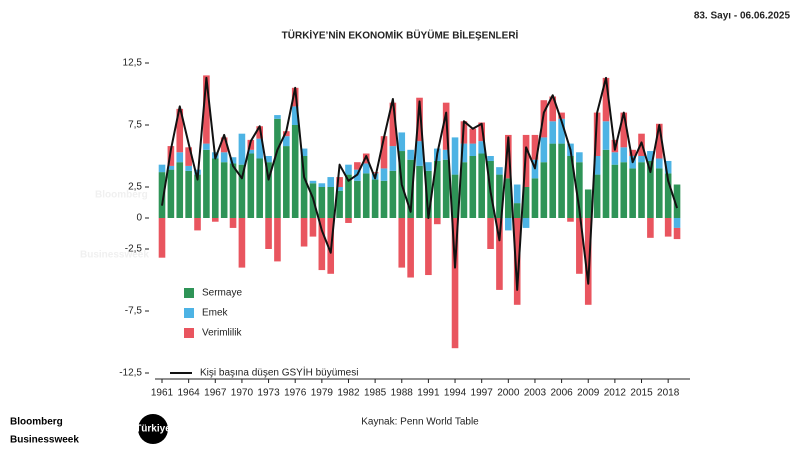 This screenshot has width=800, height=455. What do you see at coordinates (400, 35) in the screenshot?
I see `chart-title: TÜRKİYE’NİN EKONOMİK BÜYÜME BİLEŞENLERİ` at bounding box center [400, 35].